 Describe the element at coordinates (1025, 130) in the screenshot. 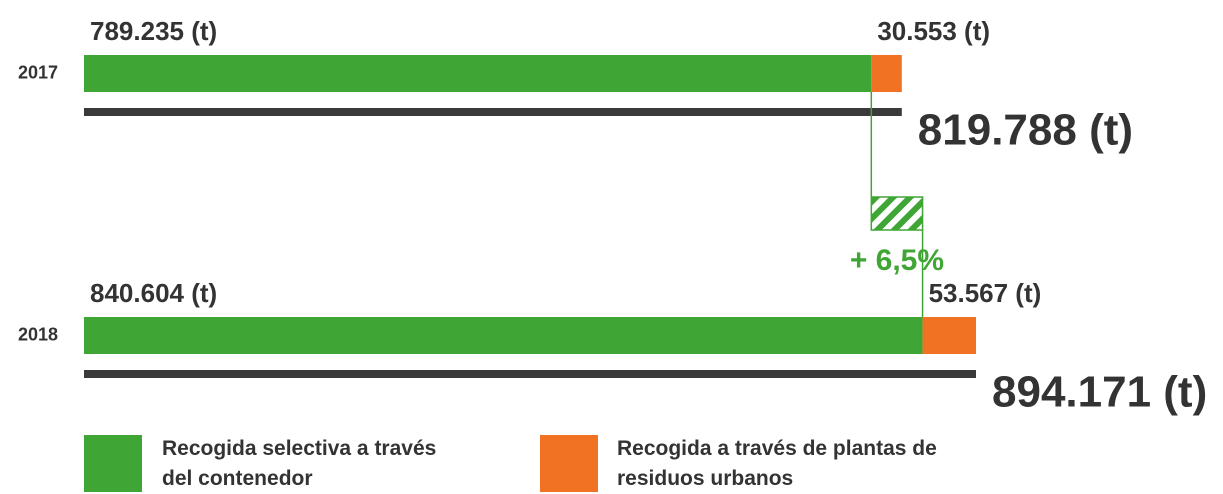

I see `total-label: 819.788 (t)` at that location.